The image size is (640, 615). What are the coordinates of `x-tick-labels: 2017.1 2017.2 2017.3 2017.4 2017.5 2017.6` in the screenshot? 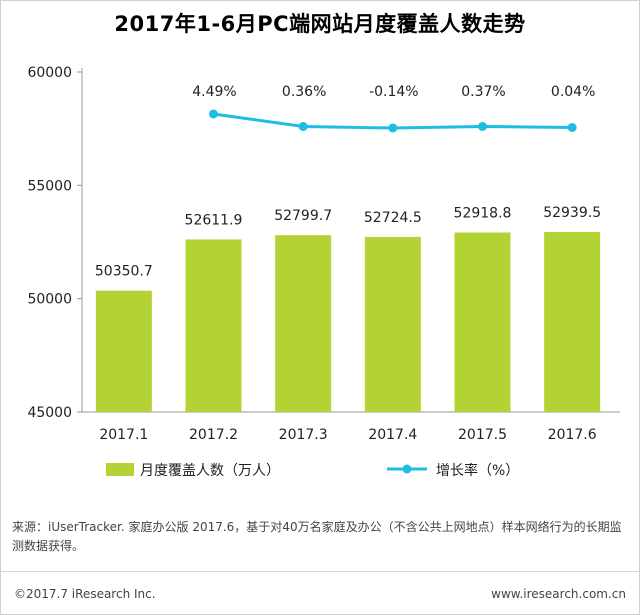 It's located at (347, 435).